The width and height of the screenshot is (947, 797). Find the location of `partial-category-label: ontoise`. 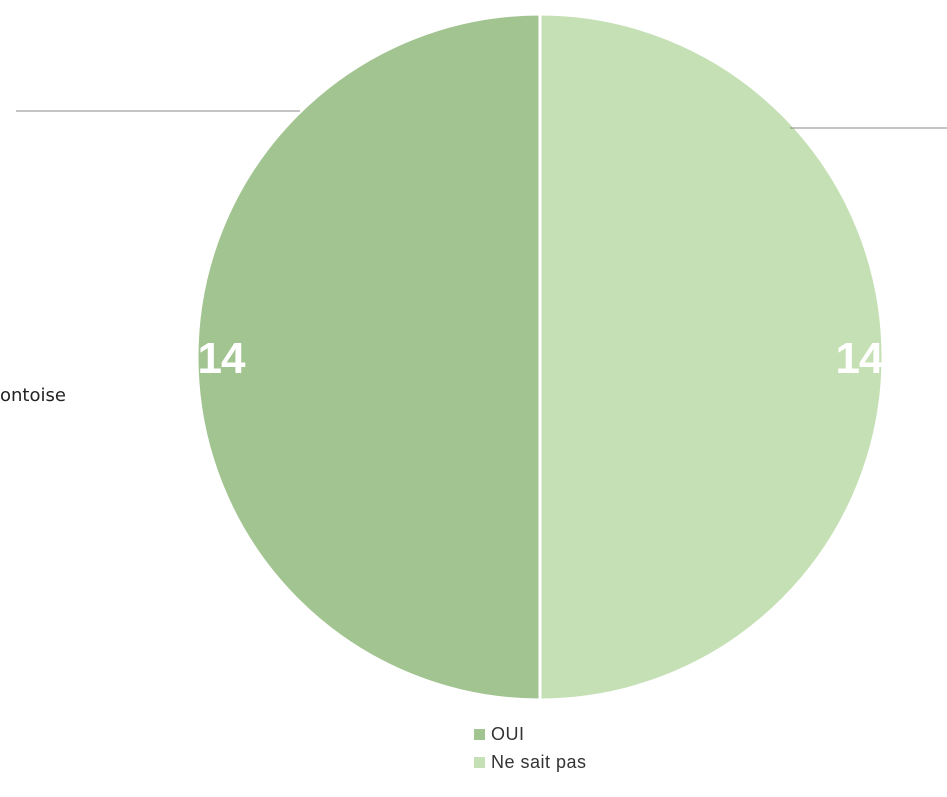

partial-category-label: ontoise is located at coordinates (33, 395).